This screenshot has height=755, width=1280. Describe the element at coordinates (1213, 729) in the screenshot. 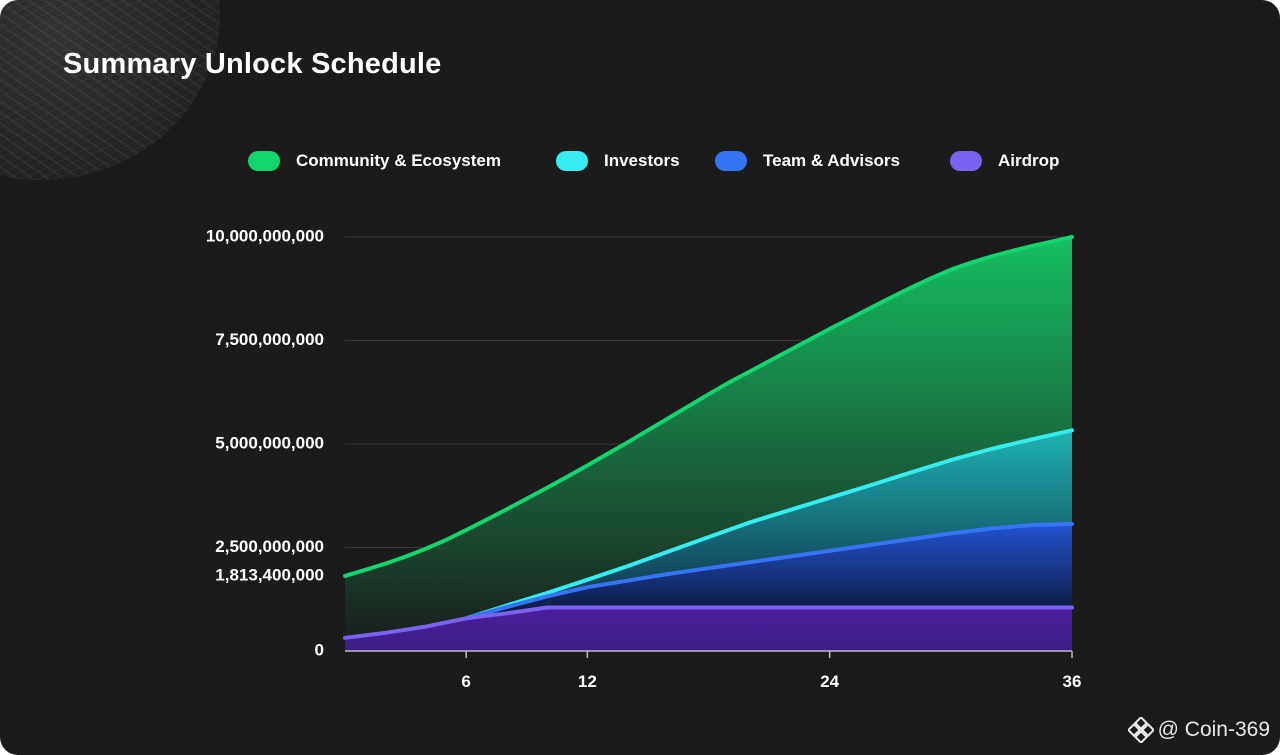

I see `watermark-text: @ Coin-369` at that location.